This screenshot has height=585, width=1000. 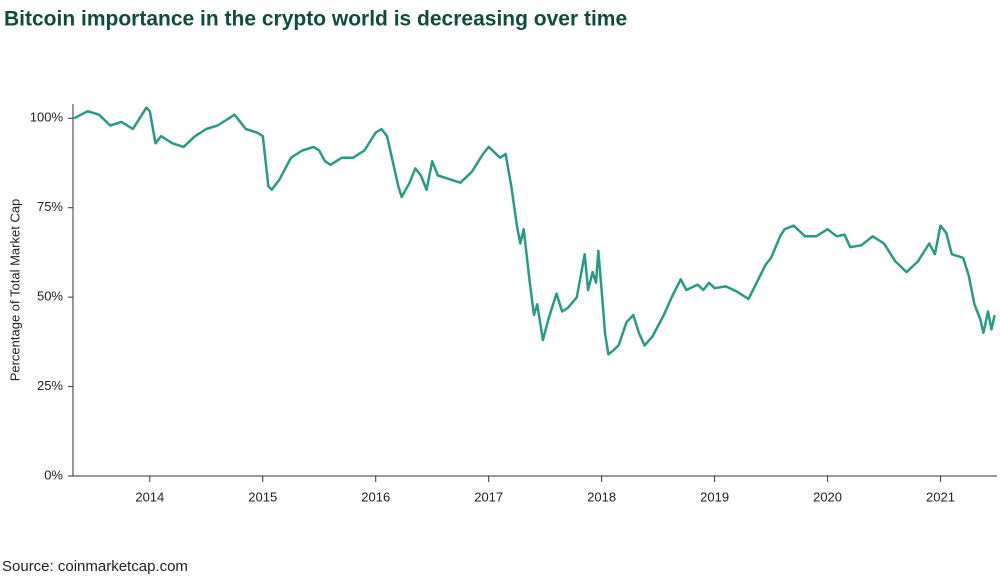 I want to click on x-tick-label: 2019, so click(x=714, y=496).